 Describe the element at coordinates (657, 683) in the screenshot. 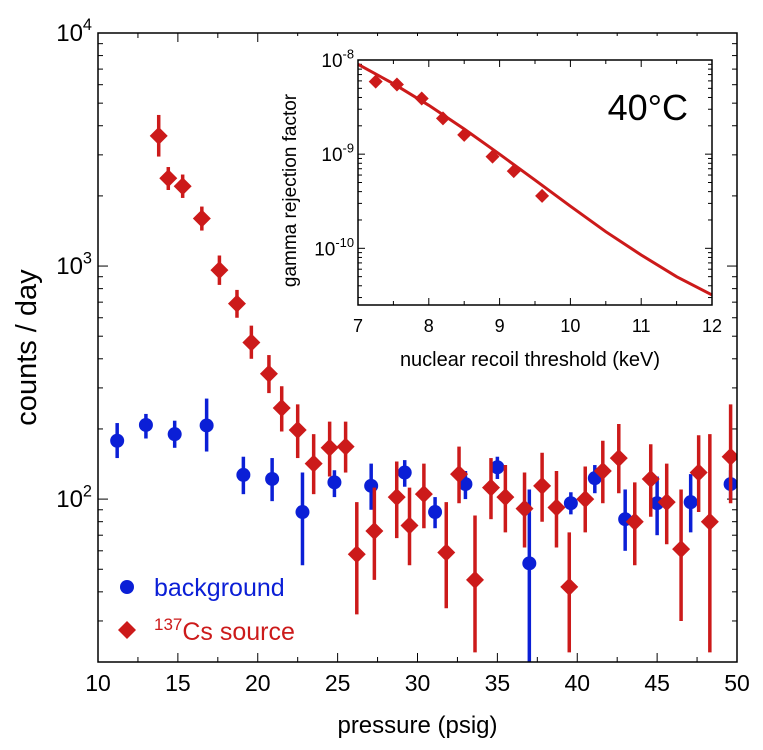

I see `x-tick-label: 45` at that location.